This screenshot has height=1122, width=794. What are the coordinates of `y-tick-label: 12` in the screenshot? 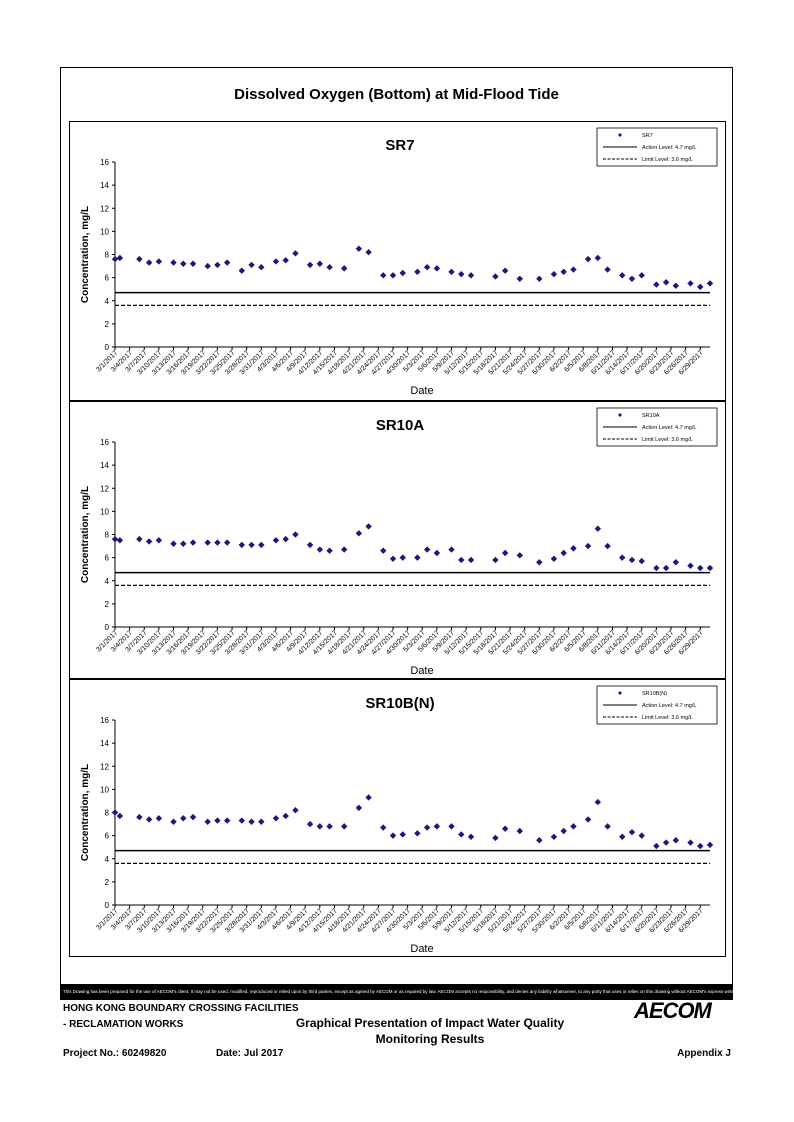 It's located at (104, 488).